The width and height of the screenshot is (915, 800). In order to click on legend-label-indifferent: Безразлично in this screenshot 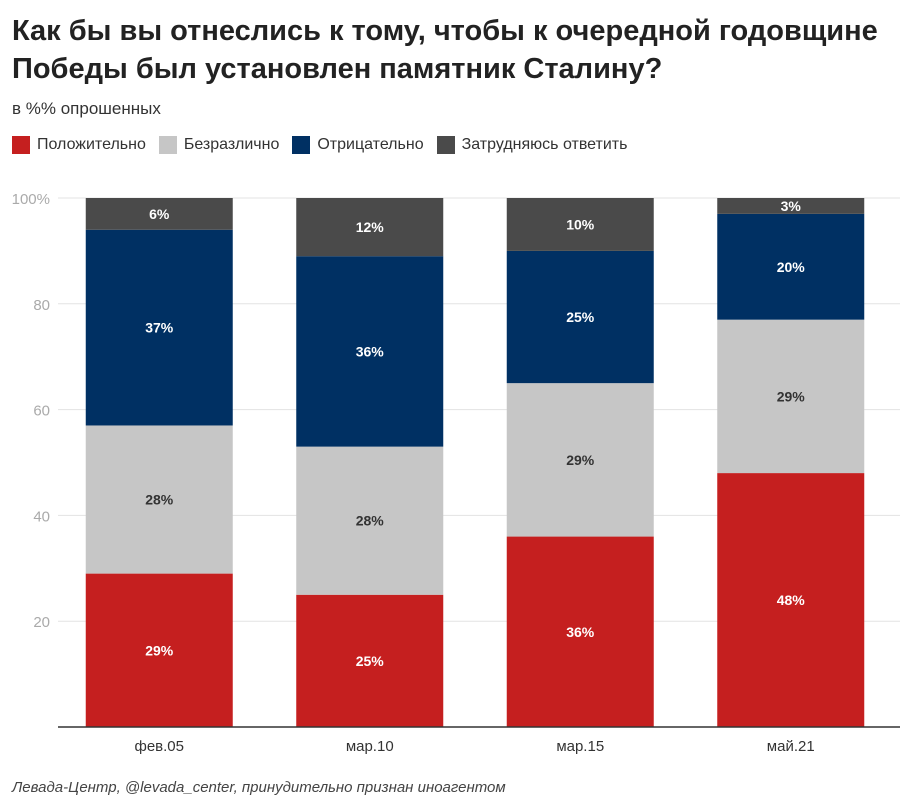, I will do `click(231, 144)`.